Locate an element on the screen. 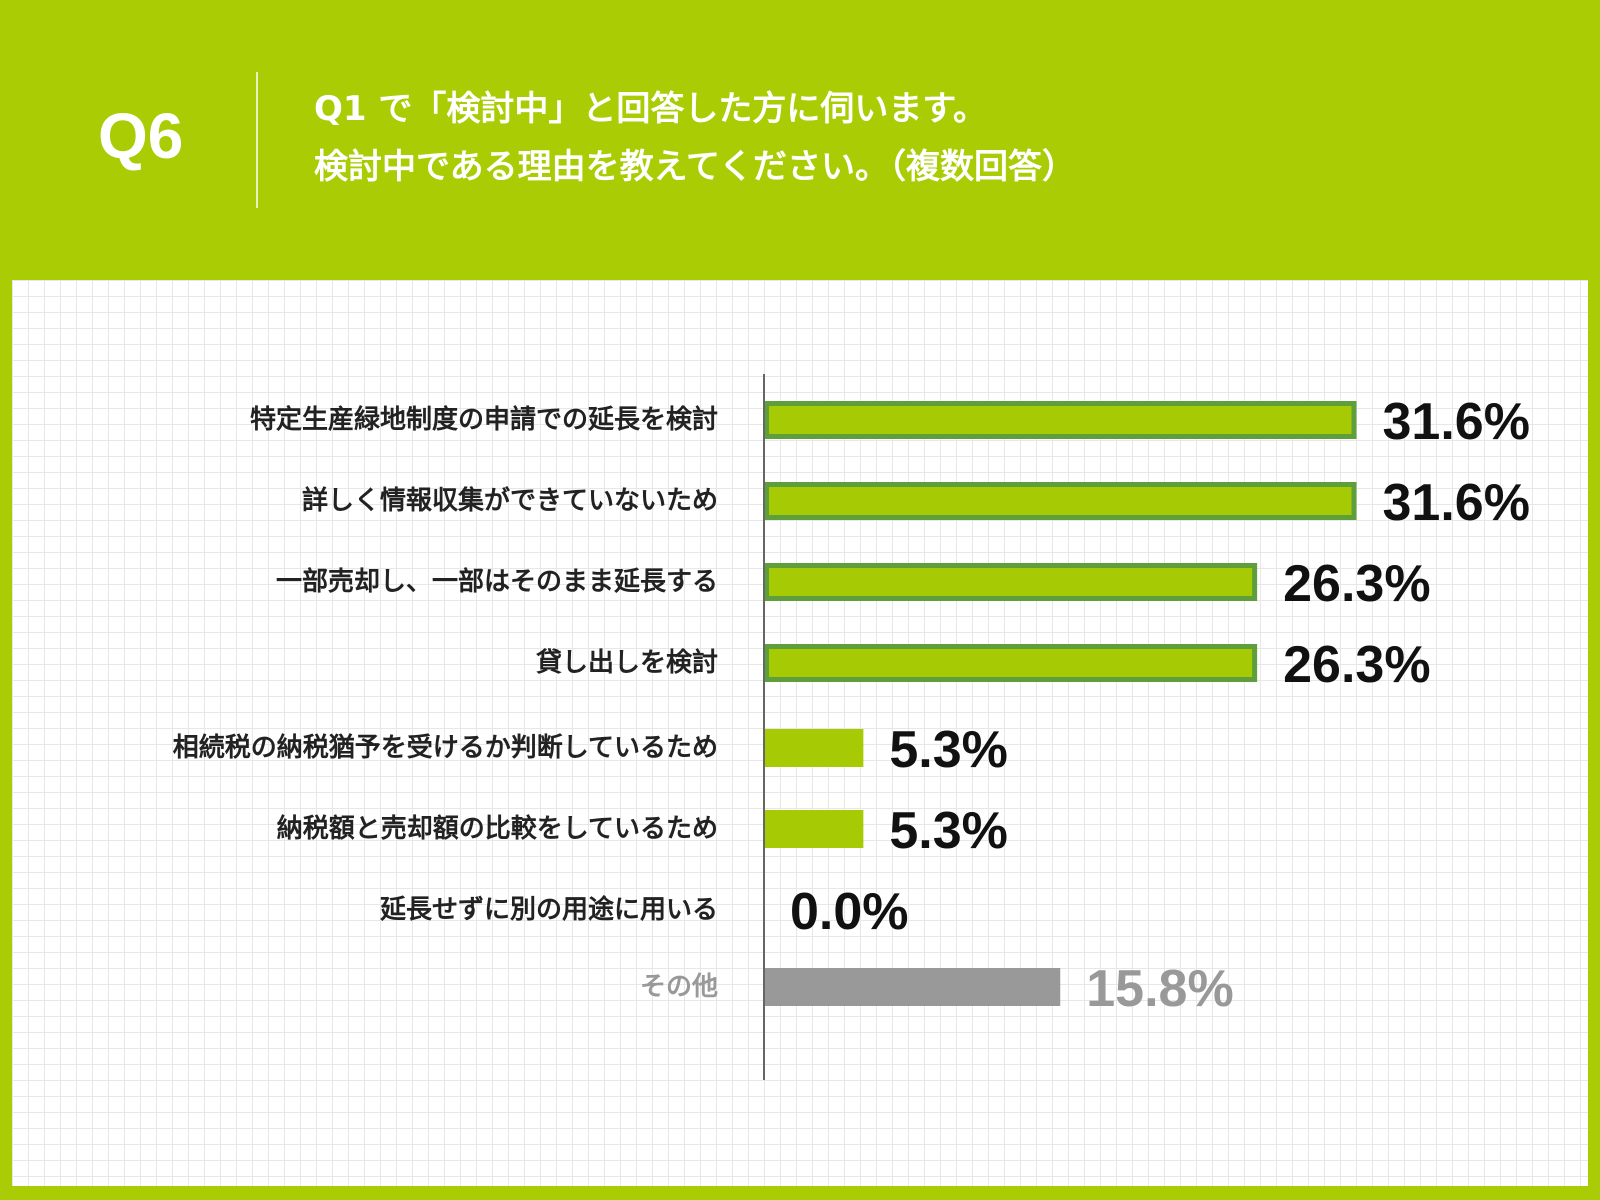  category-label: 延長せずに別の用途に用いる is located at coordinates (548, 909).